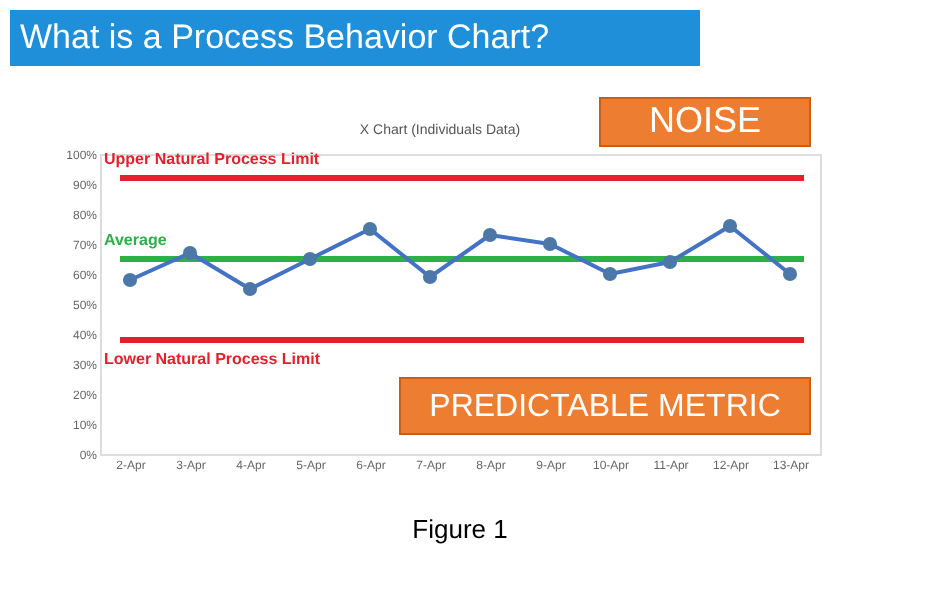 This screenshot has height=596, width=948. I want to click on ref-line-label: Lower Natural Process Limit, so click(212, 359).